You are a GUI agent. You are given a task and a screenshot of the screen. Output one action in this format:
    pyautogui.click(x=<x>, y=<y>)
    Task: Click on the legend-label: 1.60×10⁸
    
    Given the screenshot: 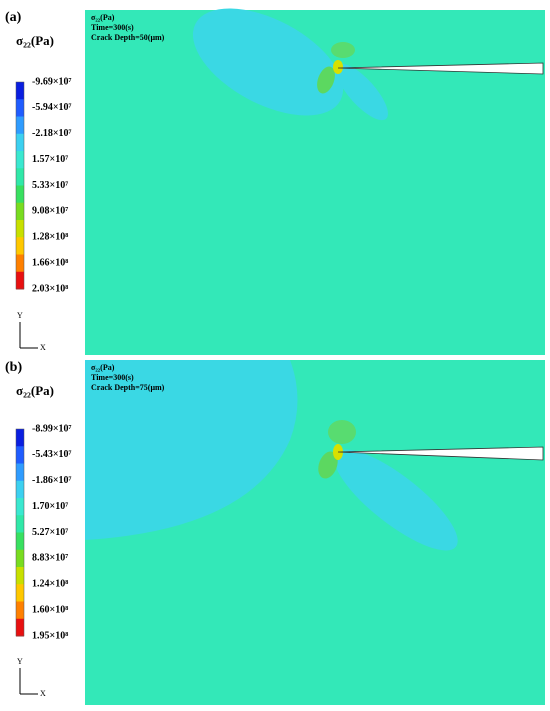 What is the action you would take?
    pyautogui.click(x=50, y=609)
    